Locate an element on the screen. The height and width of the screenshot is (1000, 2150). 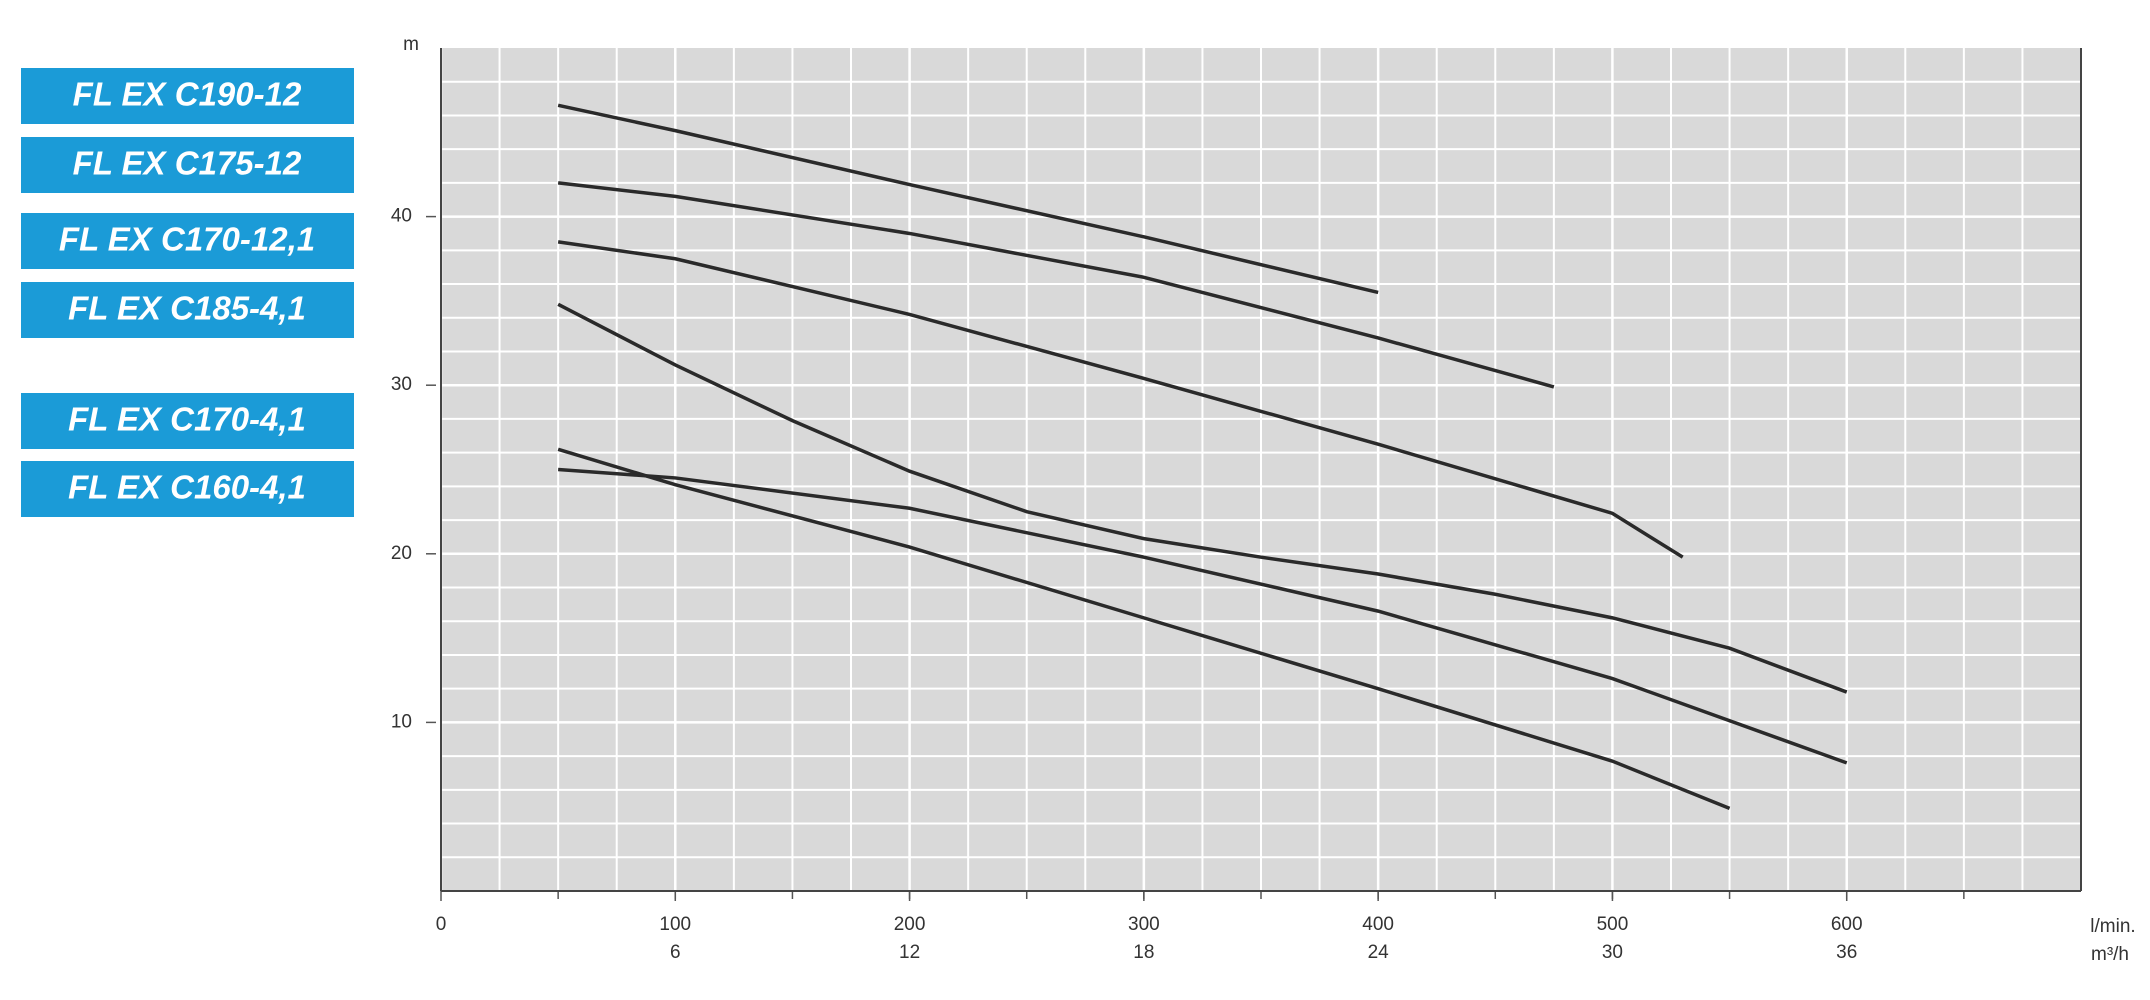
x-tick-label: 200 is located at coordinates (910, 924).